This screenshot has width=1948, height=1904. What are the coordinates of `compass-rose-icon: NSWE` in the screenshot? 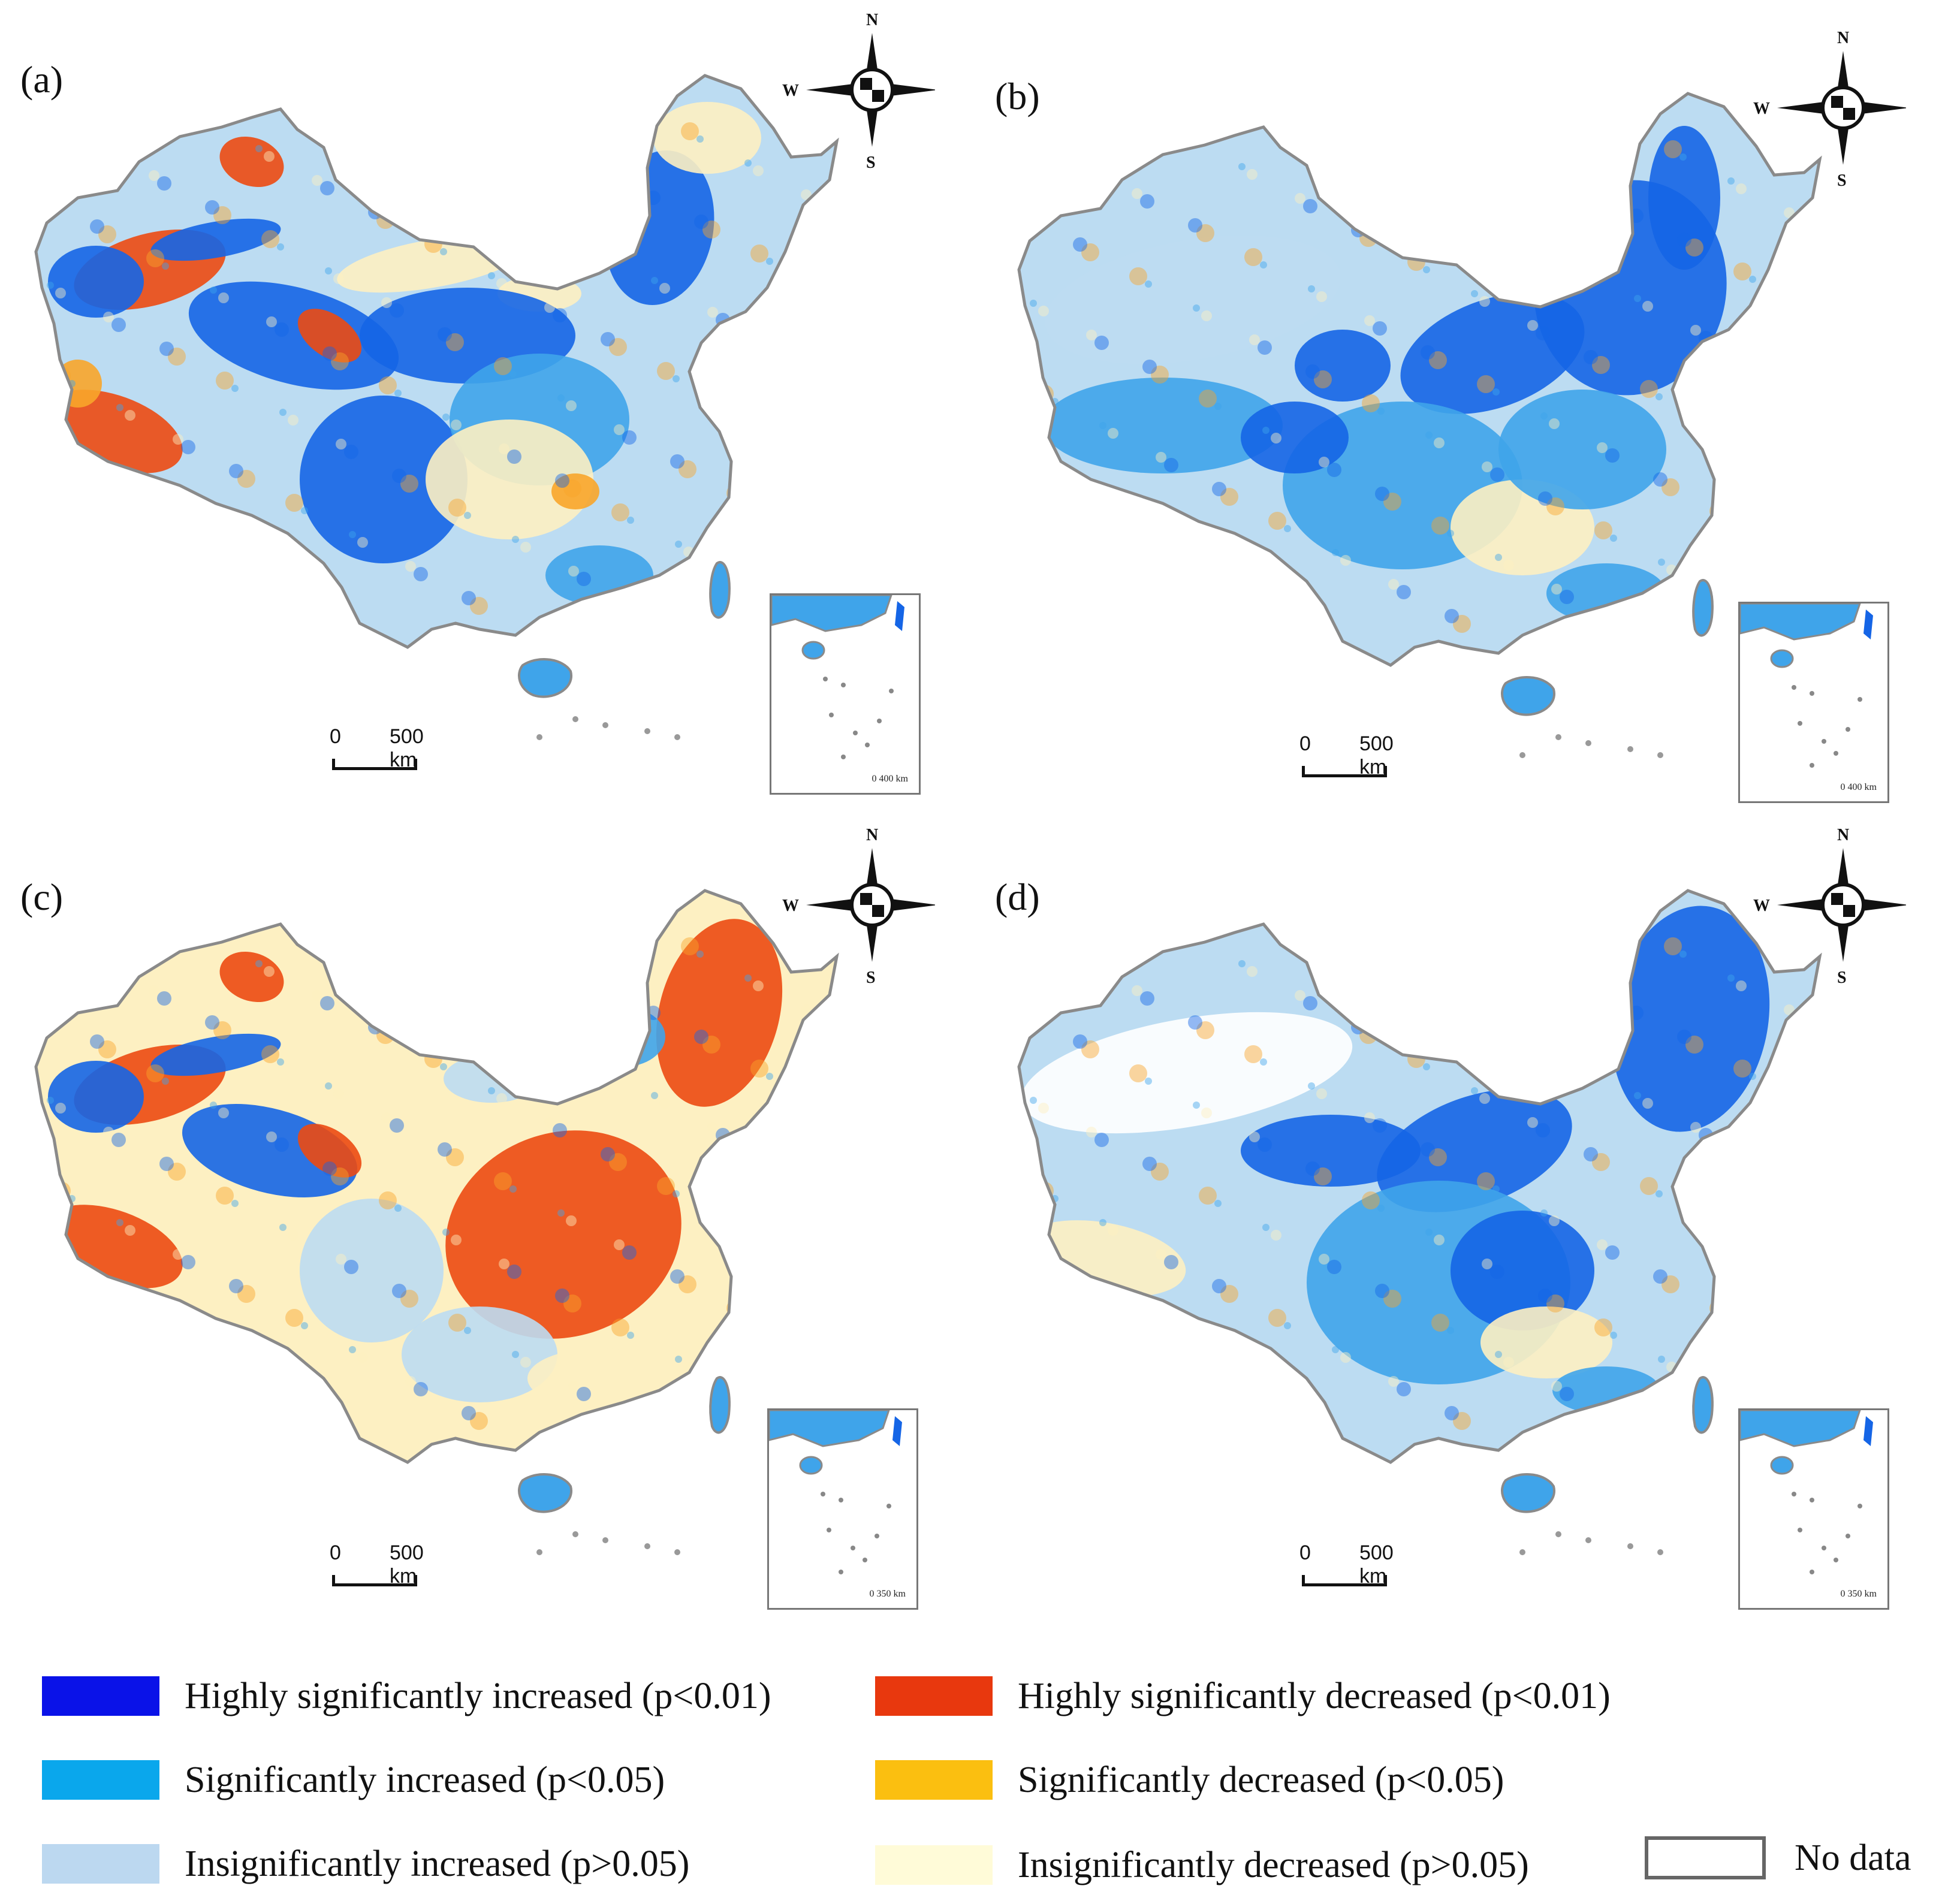 It's located at (1829, 109).